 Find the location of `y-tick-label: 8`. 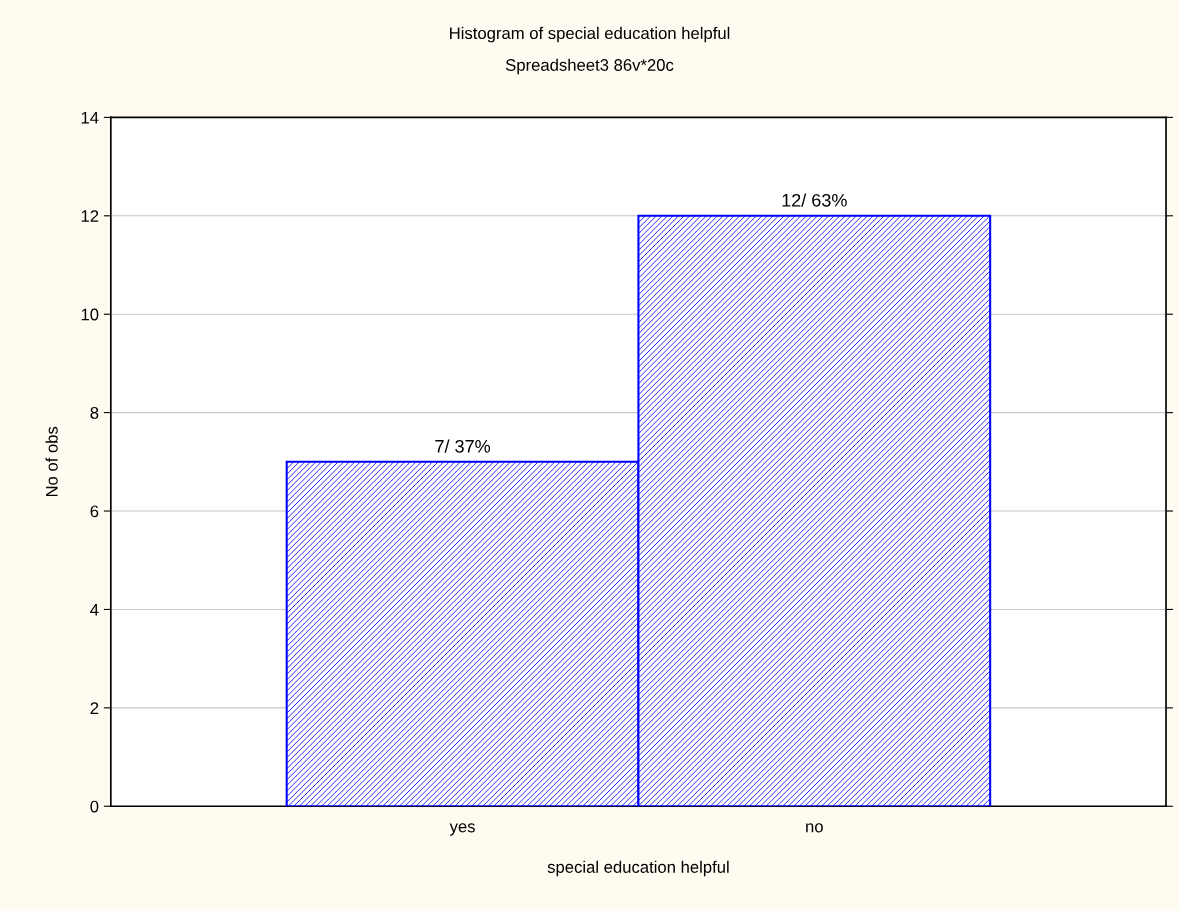

y-tick-label: 8 is located at coordinates (94, 413).